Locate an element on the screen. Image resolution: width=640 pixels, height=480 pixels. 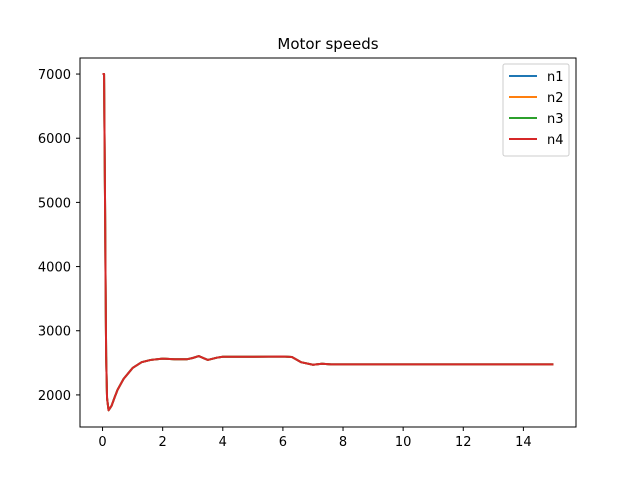
legend-box is located at coordinates (536, 110).